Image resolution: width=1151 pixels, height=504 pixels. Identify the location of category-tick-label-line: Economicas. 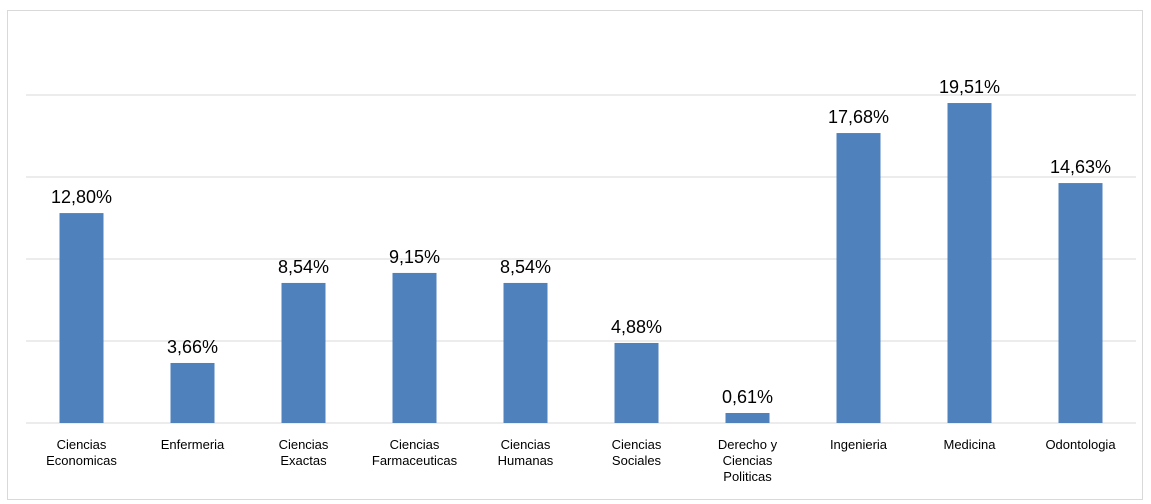
(81, 460).